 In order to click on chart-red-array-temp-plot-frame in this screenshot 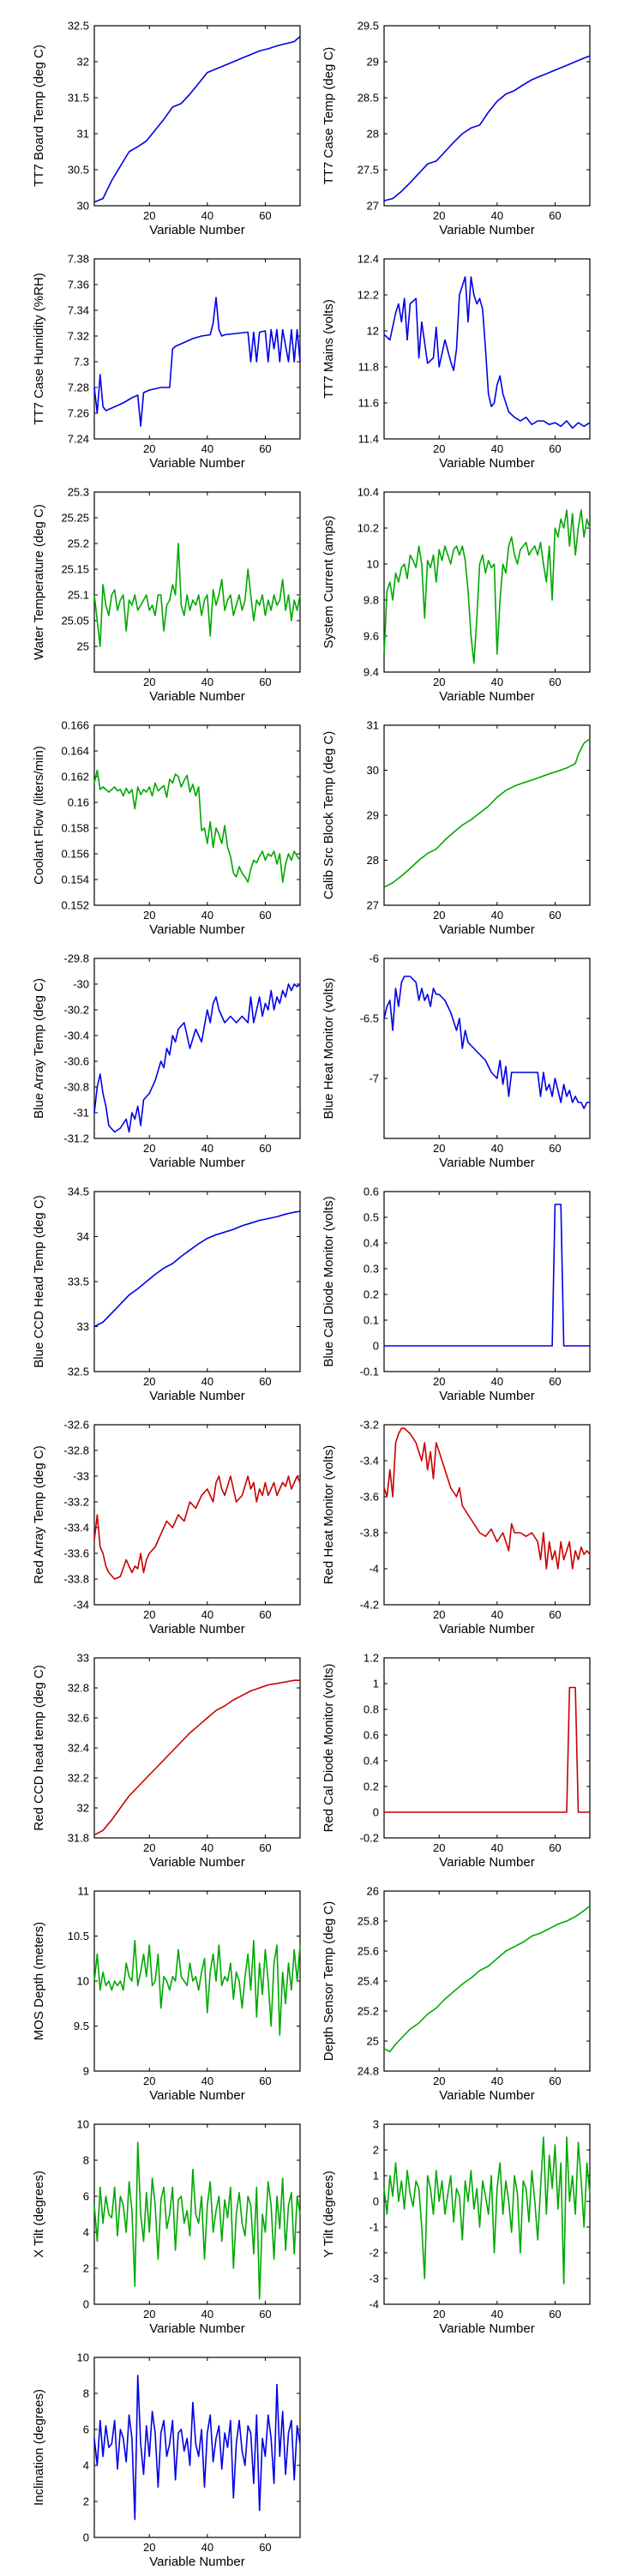, I will do `click(197, 1515)`.